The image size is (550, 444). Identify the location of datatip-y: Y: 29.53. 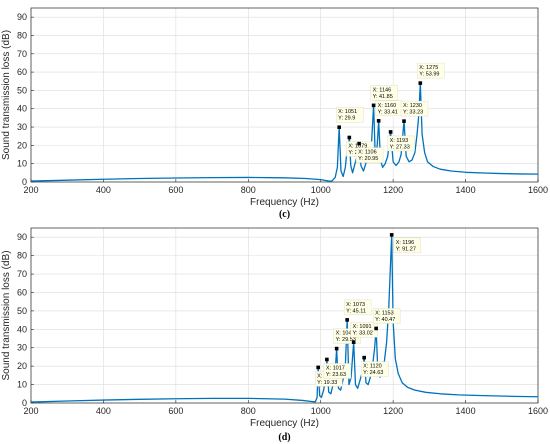
(346, 340).